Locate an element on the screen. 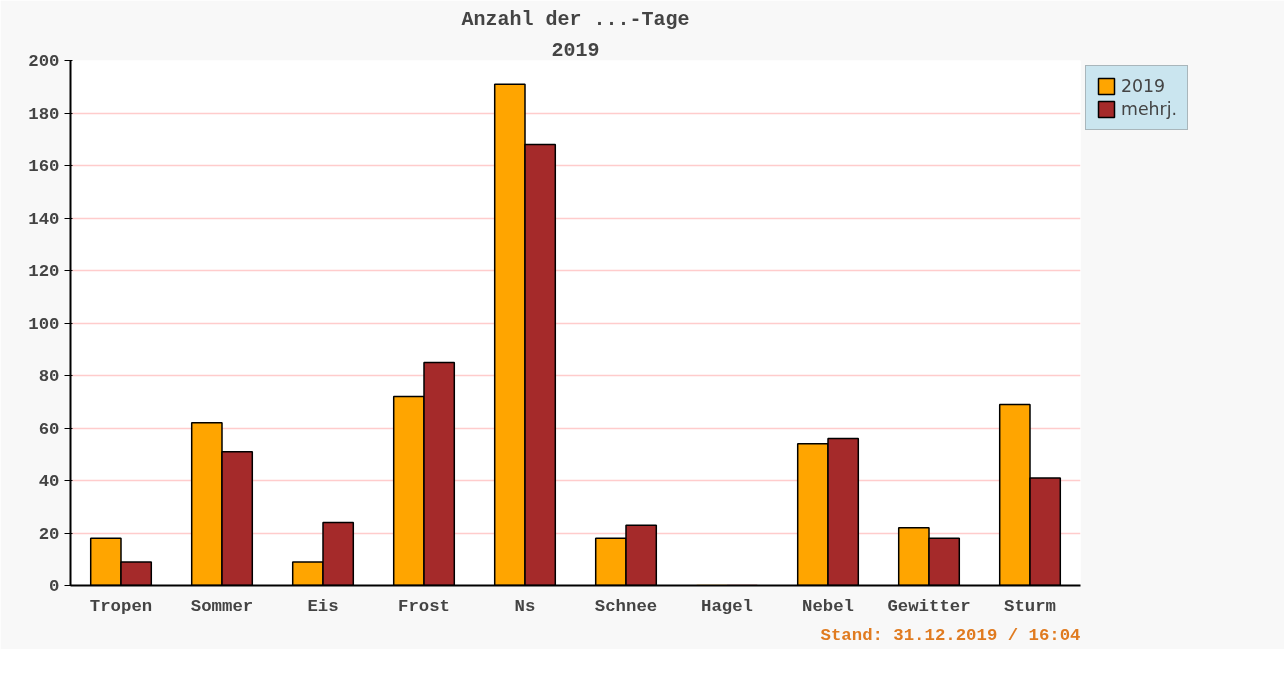 This screenshot has width=1284, height=689. chart-title: Anzahl der ...-Tage is located at coordinates (575, 19).